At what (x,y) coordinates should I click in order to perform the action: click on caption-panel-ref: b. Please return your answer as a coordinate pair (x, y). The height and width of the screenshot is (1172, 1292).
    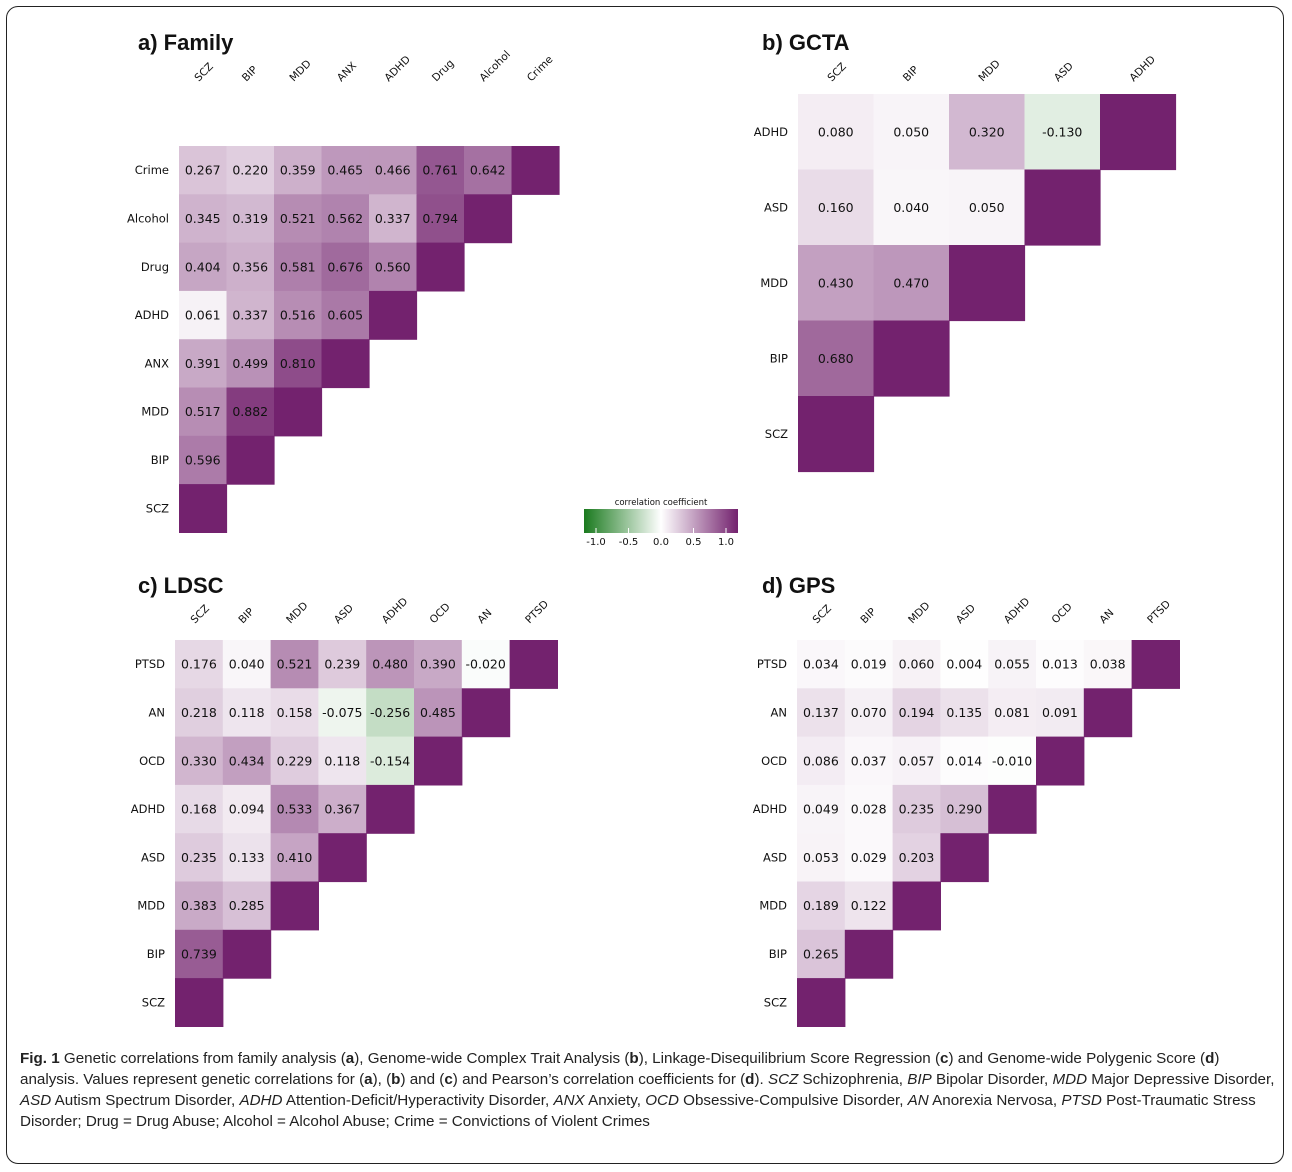
    Looking at the image, I should click on (634, 1058).